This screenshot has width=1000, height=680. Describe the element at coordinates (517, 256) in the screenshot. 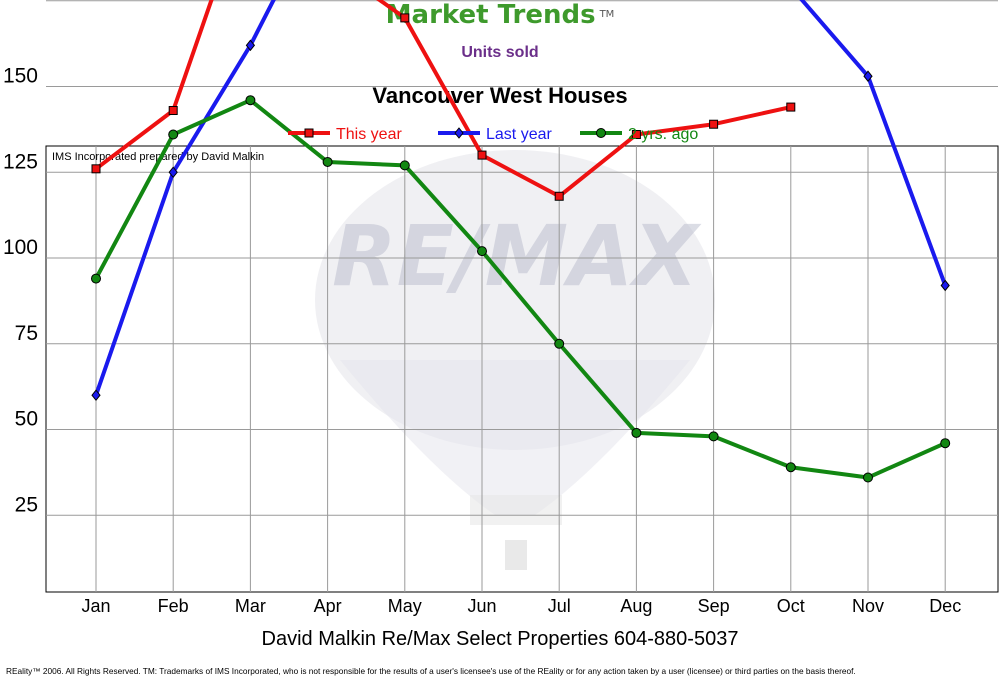

I see `watermark-logo-text: RE/MAX` at that location.